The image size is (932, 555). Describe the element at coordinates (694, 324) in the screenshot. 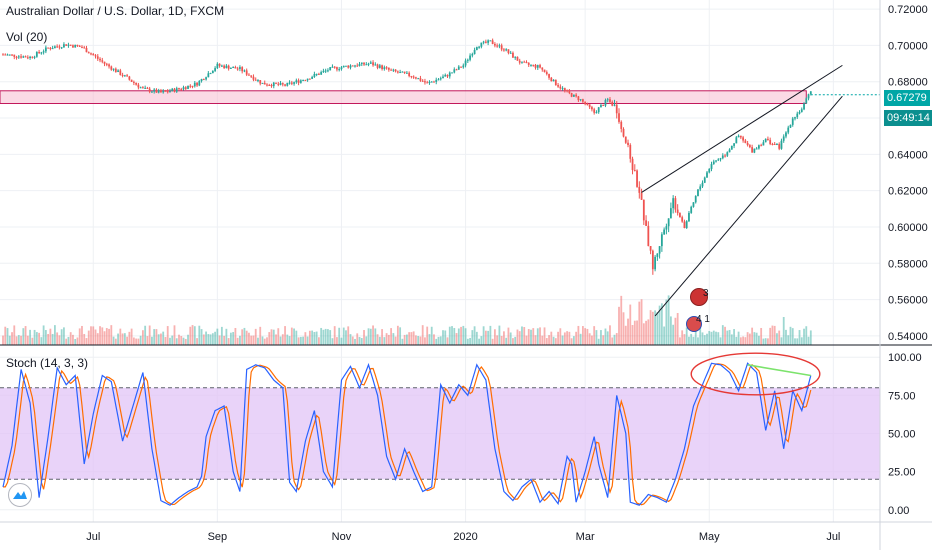

I see `event-flag-us-icon` at that location.